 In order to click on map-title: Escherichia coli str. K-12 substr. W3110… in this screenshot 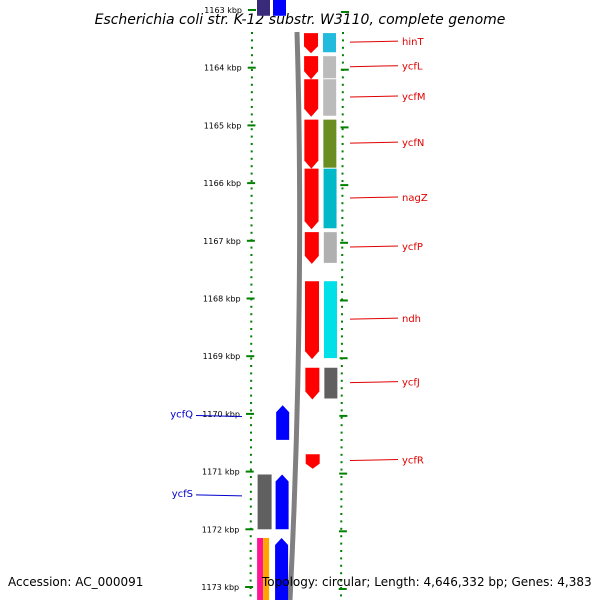, I will do `click(300, 20)`.